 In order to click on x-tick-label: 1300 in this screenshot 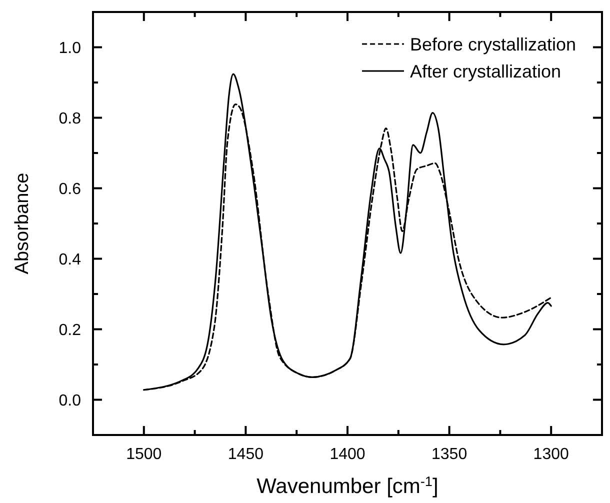, I will do `click(551, 454)`.